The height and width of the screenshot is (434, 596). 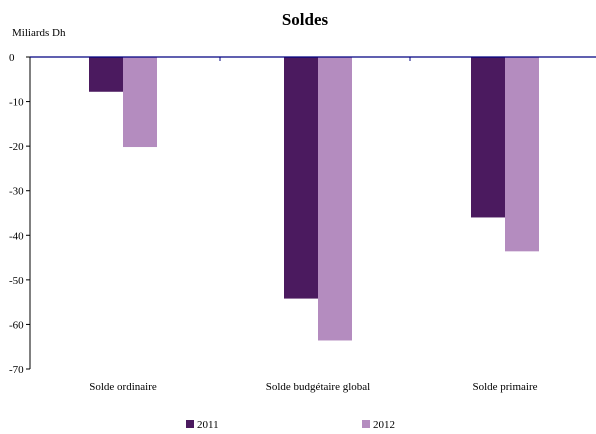 What do you see at coordinates (16, 325) in the screenshot?
I see `y-tick-label: -60` at bounding box center [16, 325].